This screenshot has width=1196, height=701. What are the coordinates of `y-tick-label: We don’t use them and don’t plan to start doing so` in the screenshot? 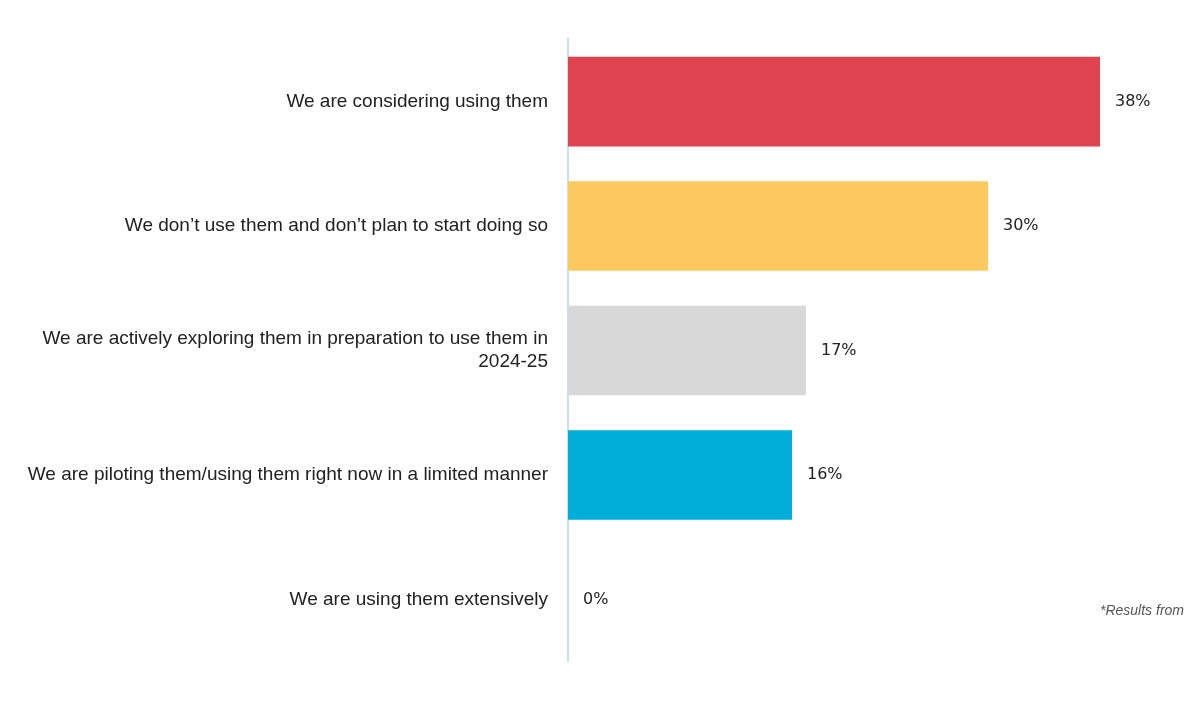 It's located at (336, 225).